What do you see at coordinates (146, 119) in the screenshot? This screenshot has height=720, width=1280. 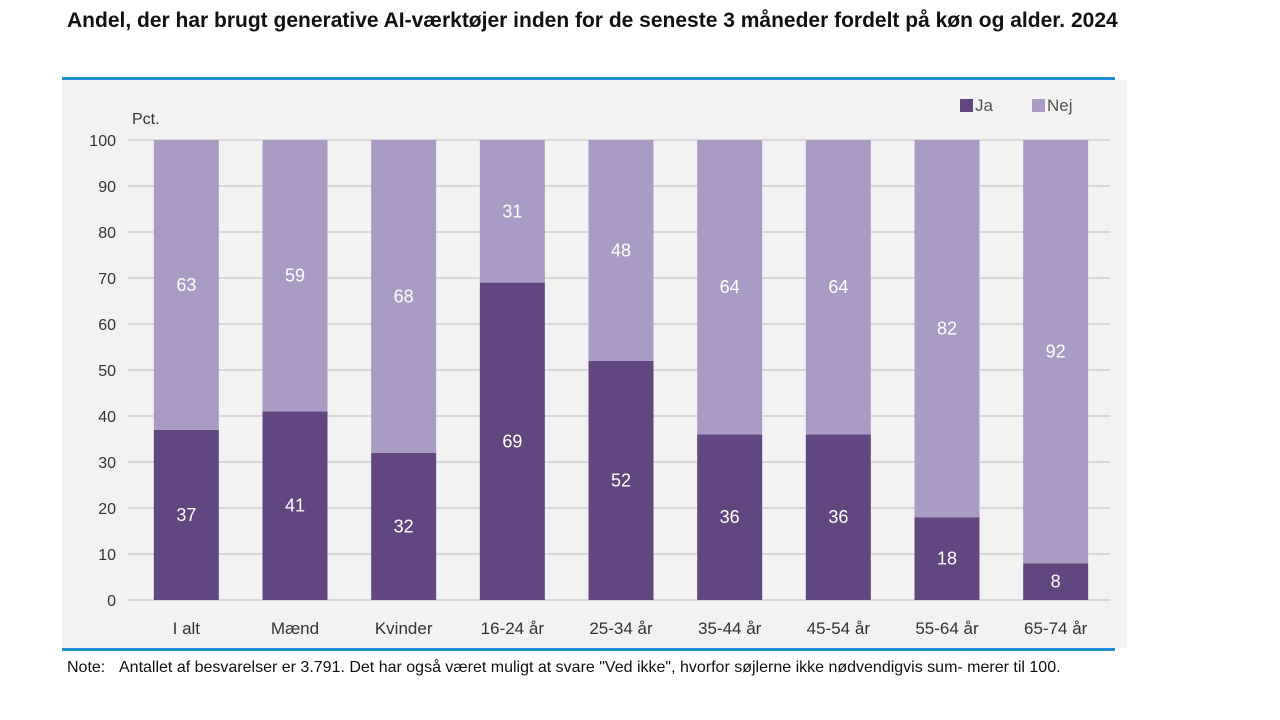 I see `y-axis-label: Pct.` at bounding box center [146, 119].